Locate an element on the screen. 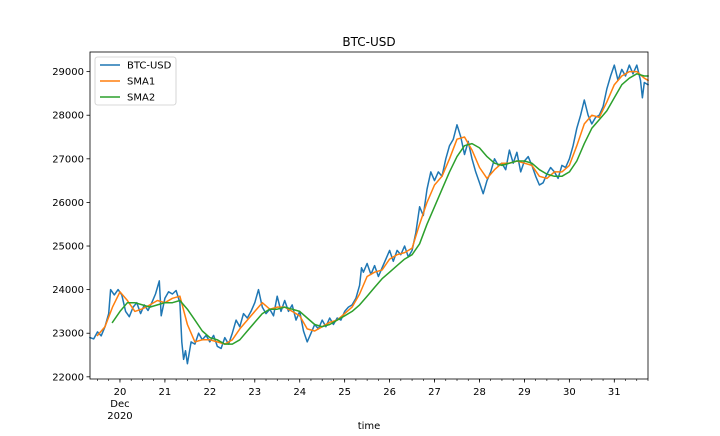 The width and height of the screenshot is (720, 436). x-tick-label: 23 is located at coordinates (254, 392).